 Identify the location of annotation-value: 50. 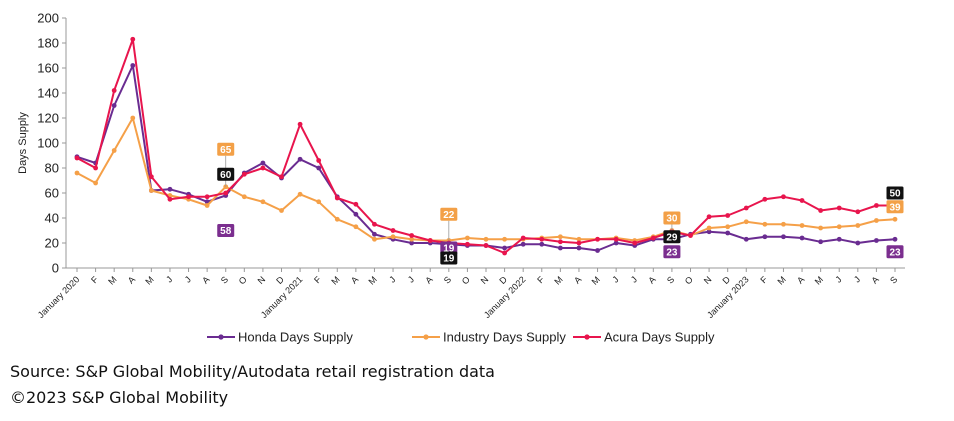
(895, 194).